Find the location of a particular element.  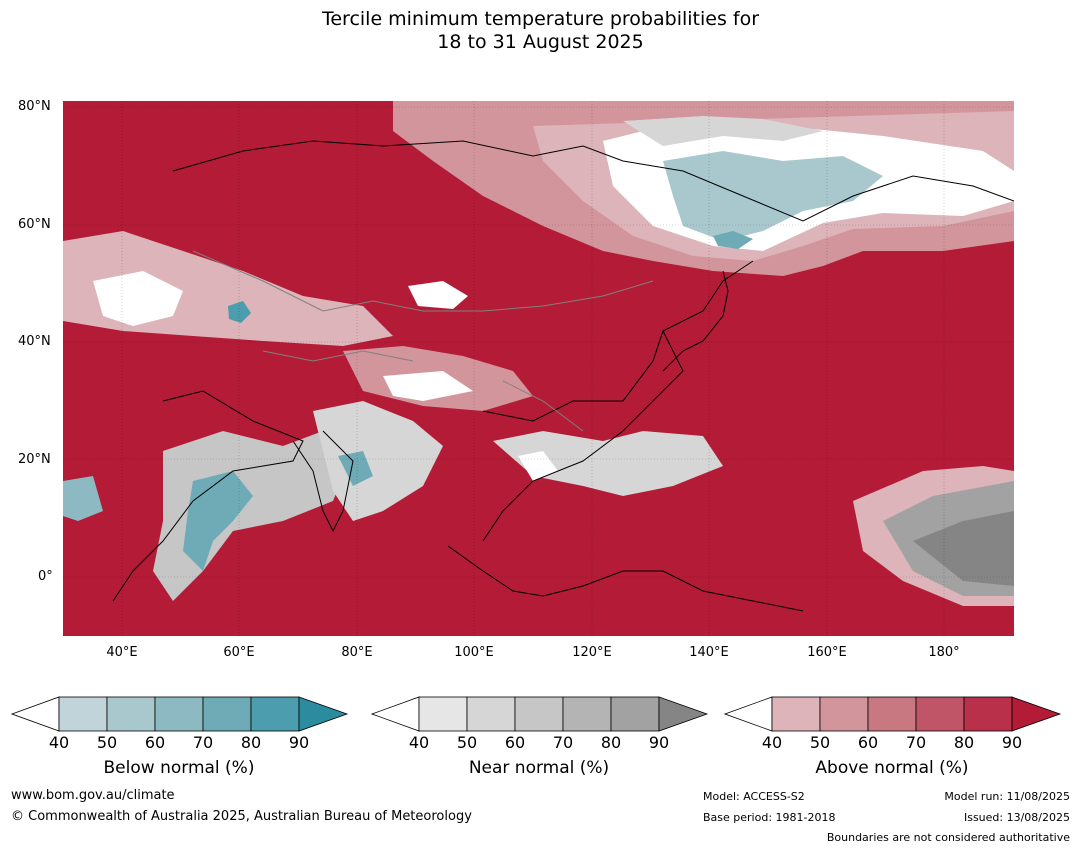

colorbar-near-tick: 50 is located at coordinates (467, 742).